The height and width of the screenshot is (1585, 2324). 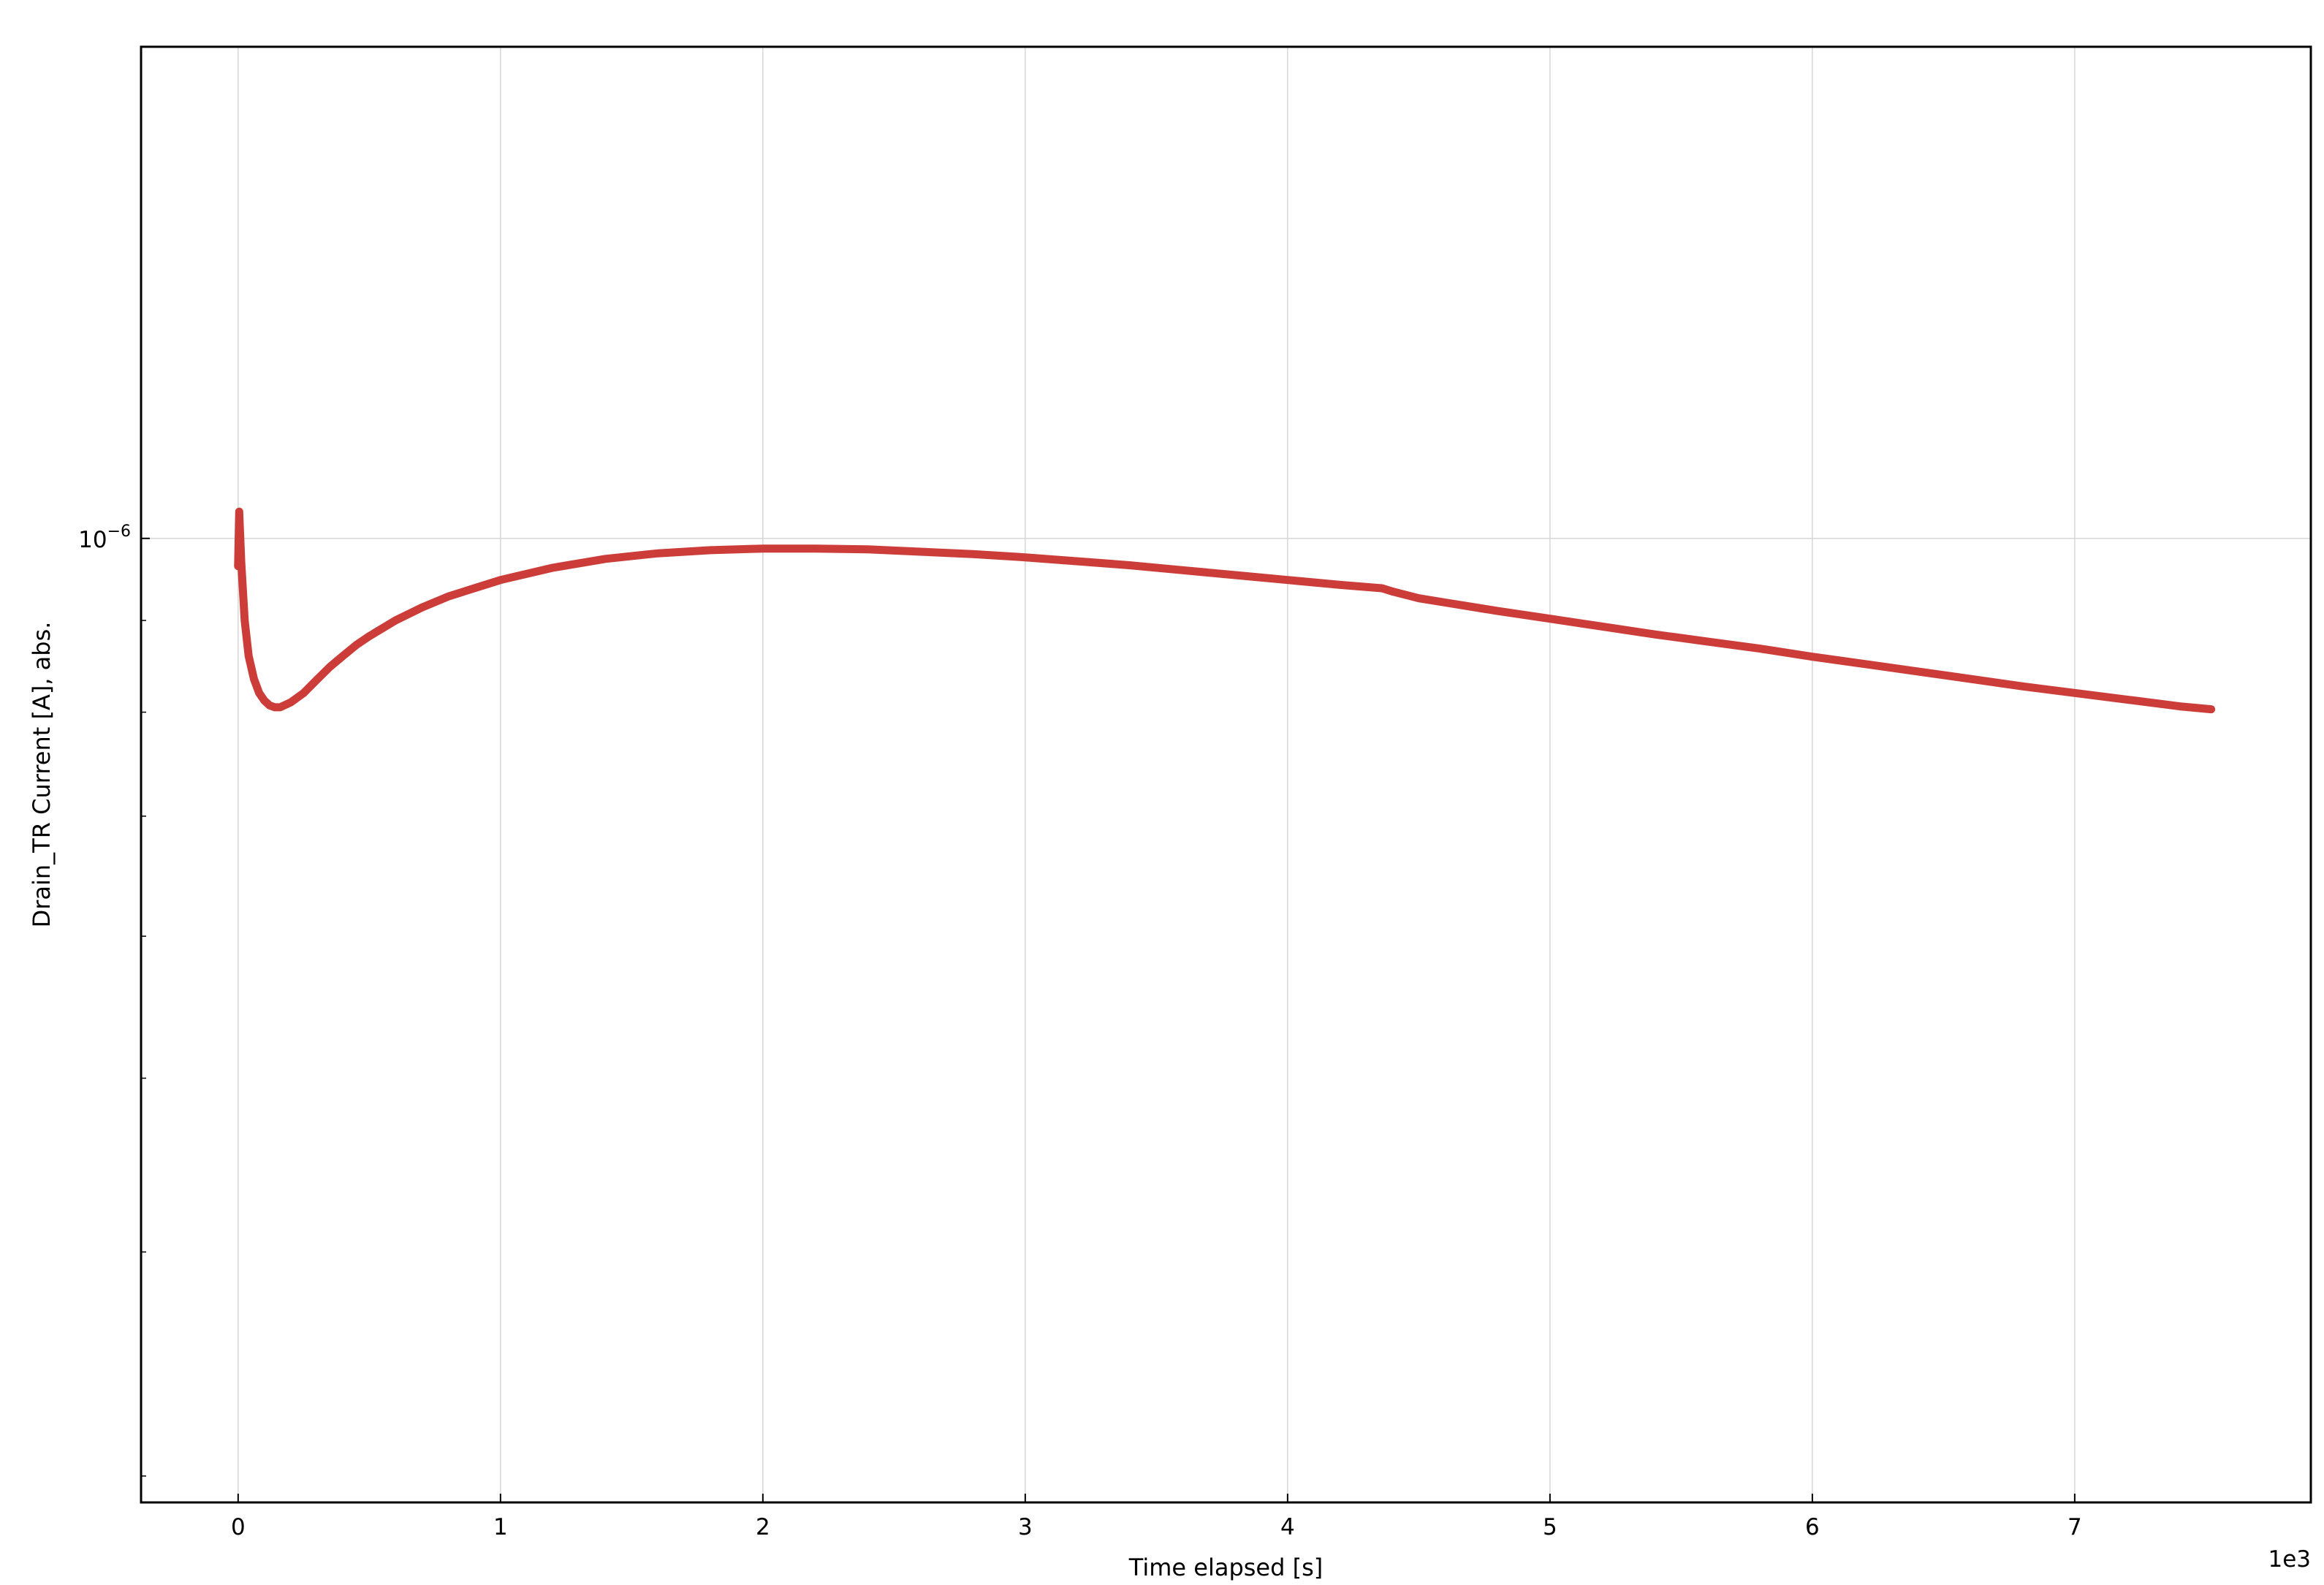 I want to click on x-tick-labels: 0 1 2 3 4 5 6 7, so click(x=1156, y=1527).